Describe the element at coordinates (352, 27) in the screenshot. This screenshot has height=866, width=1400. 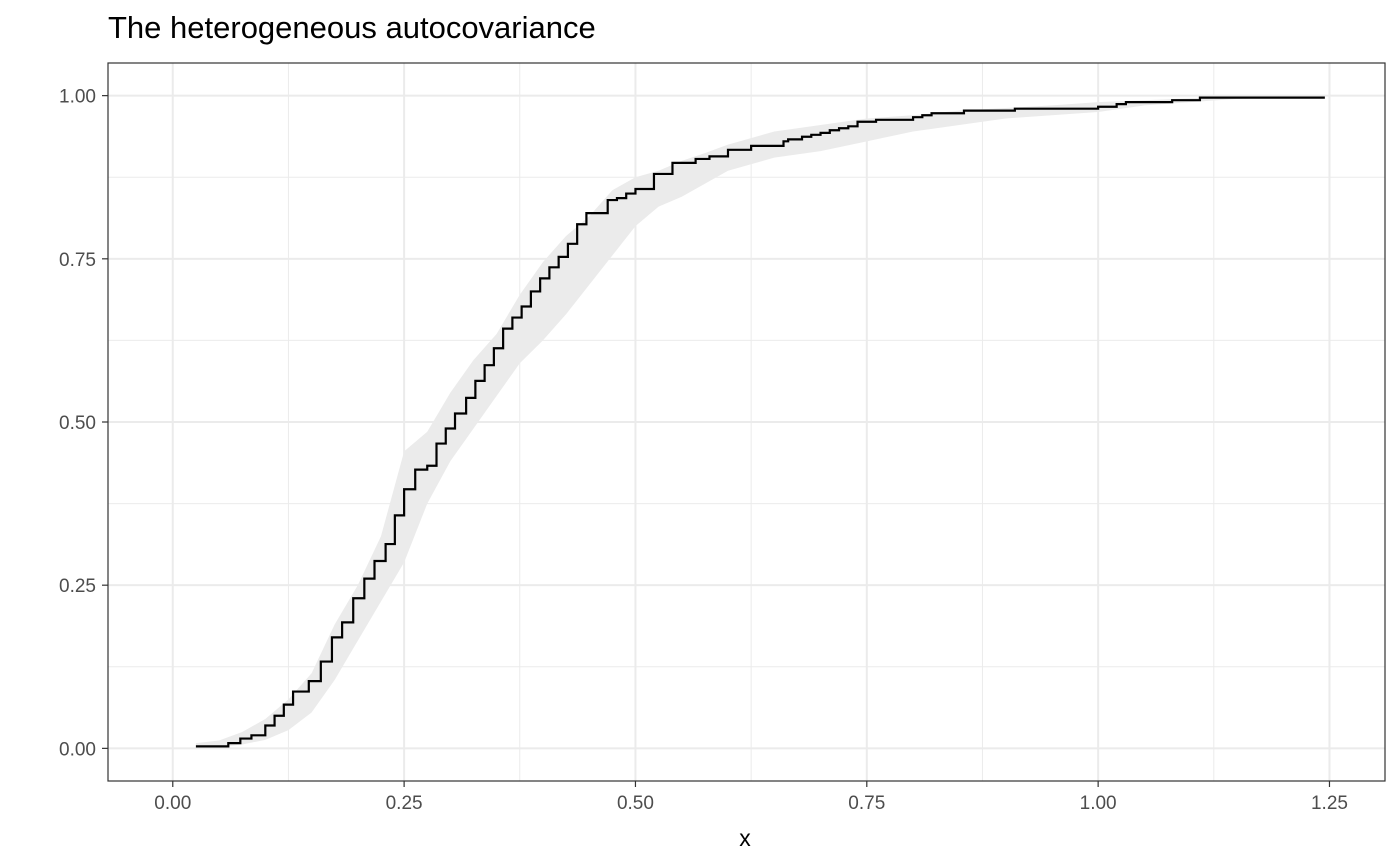
I see `chart-title: The heterogeneous autocovariance` at that location.